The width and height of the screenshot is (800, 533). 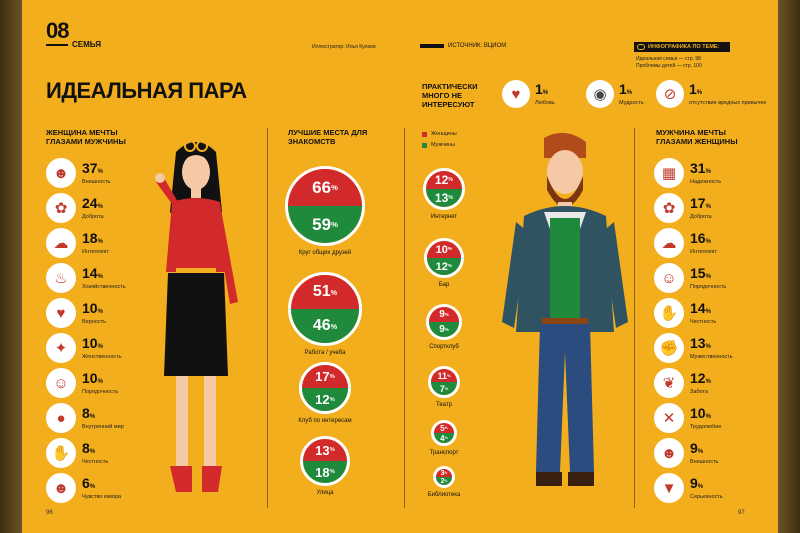 What do you see at coordinates (325, 388) in the screenshot?
I see `place-circle: 17% 12%` at bounding box center [325, 388].